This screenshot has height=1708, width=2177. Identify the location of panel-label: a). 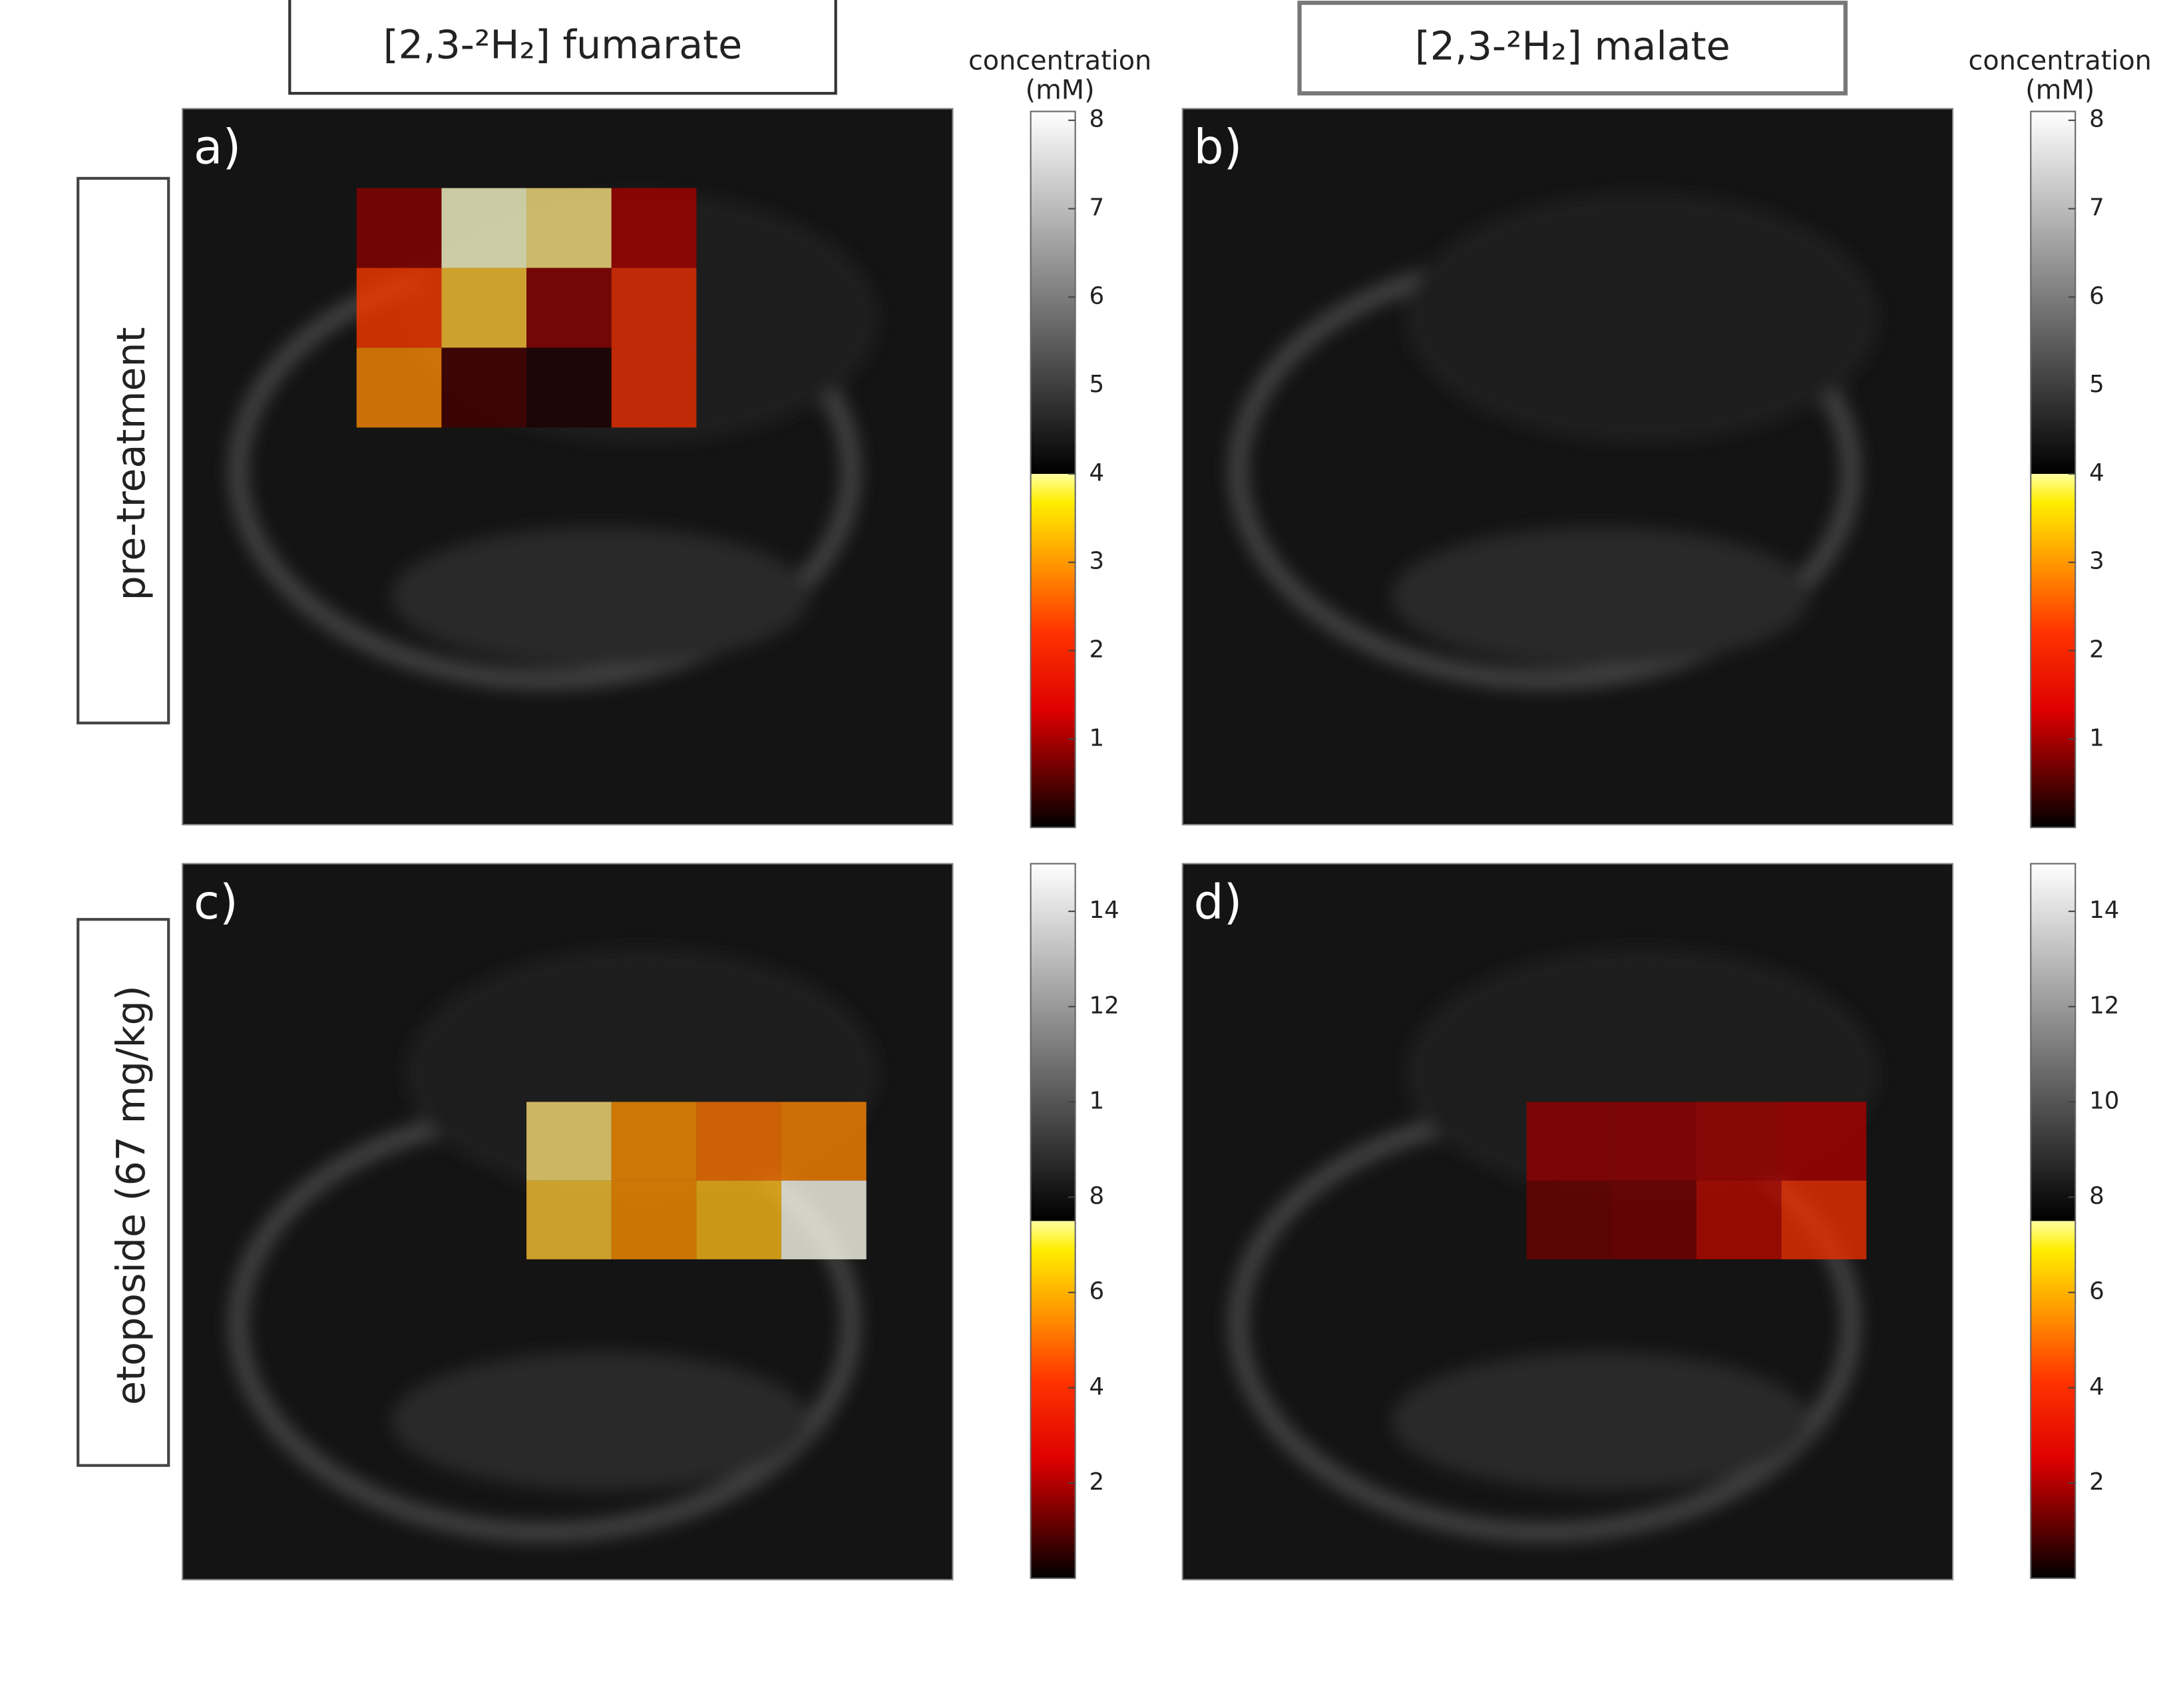
(217, 147).